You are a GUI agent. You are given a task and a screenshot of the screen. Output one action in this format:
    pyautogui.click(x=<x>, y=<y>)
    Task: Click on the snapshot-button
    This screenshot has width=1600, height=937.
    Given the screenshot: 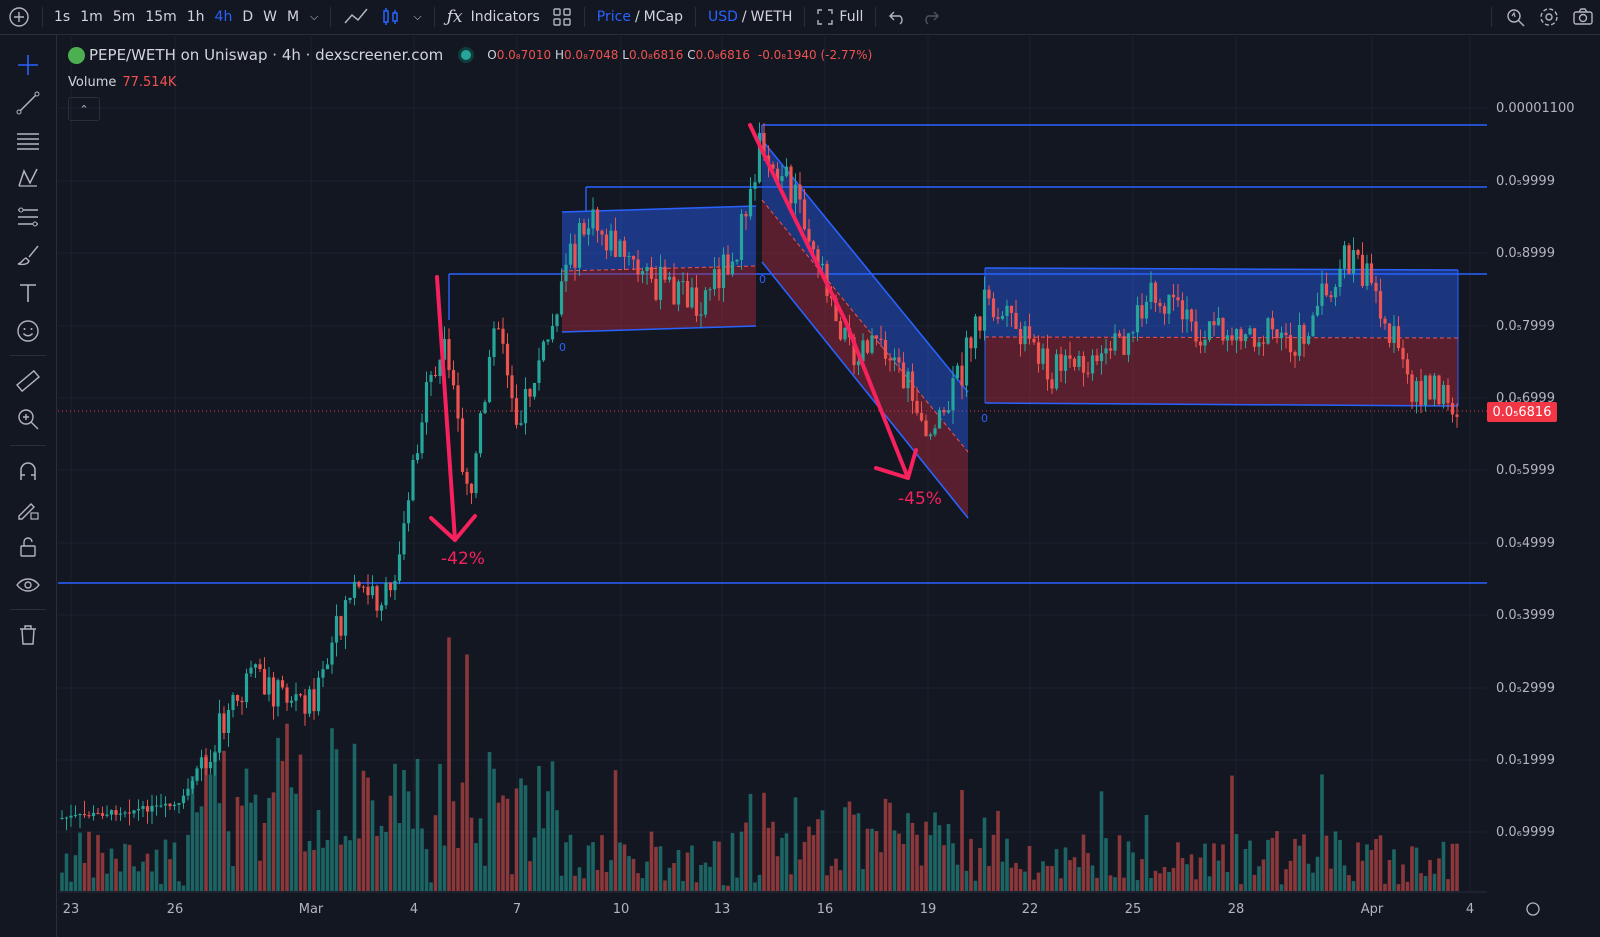 What is the action you would take?
    pyautogui.click(x=1583, y=17)
    